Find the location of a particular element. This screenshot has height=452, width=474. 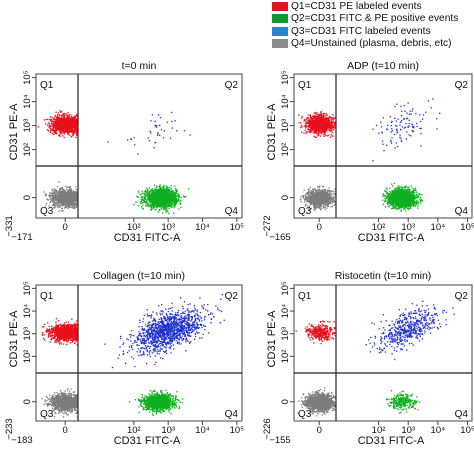

x-axis-title: CD31 FITC-A is located at coordinates (147, 238).